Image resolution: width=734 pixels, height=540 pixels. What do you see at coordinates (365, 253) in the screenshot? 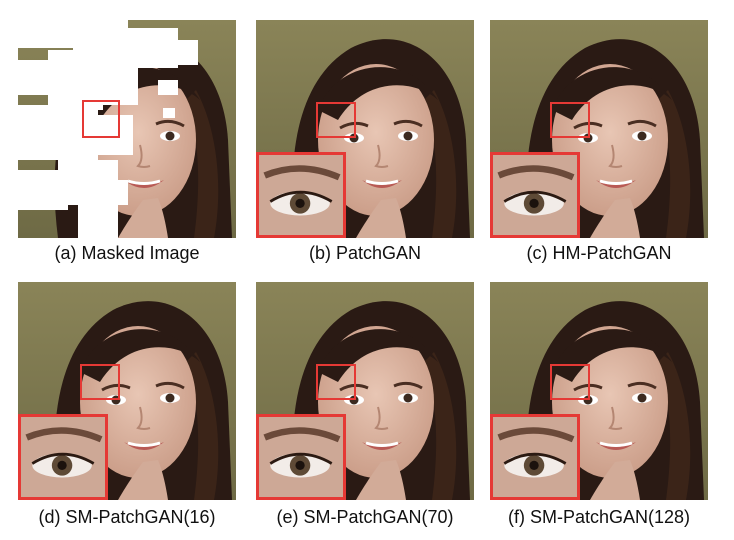
I see `panel-caption: (b) PatchGAN` at bounding box center [365, 253].